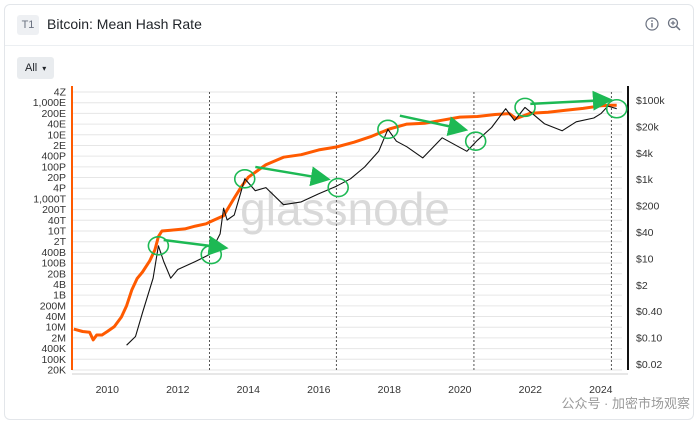 The width and height of the screenshot is (700, 425). What do you see at coordinates (31, 68) in the screenshot?
I see `range-label: All` at bounding box center [31, 68].